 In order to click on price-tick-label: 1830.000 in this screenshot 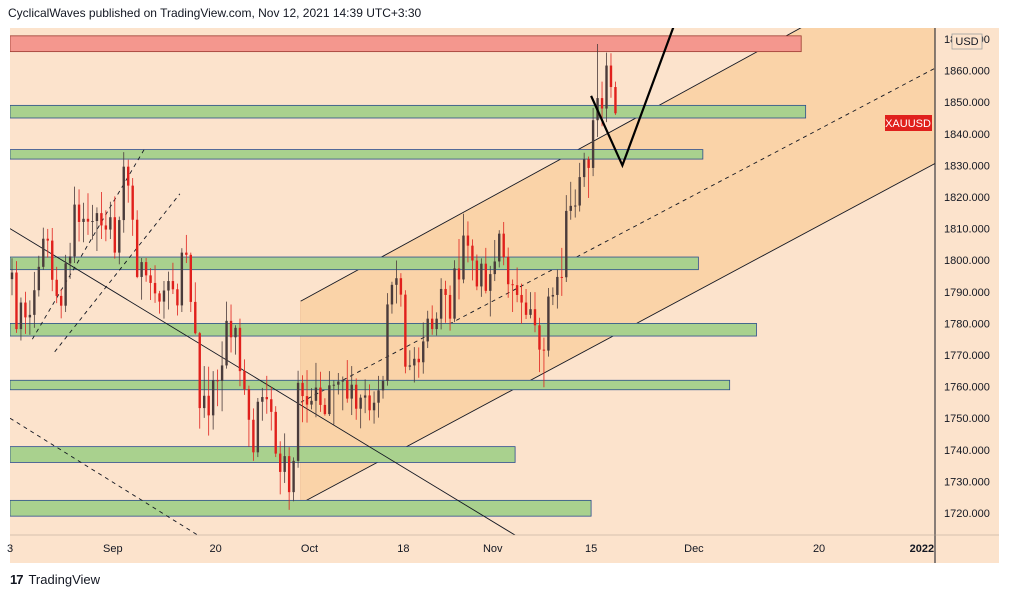, I will do `click(967, 166)`.